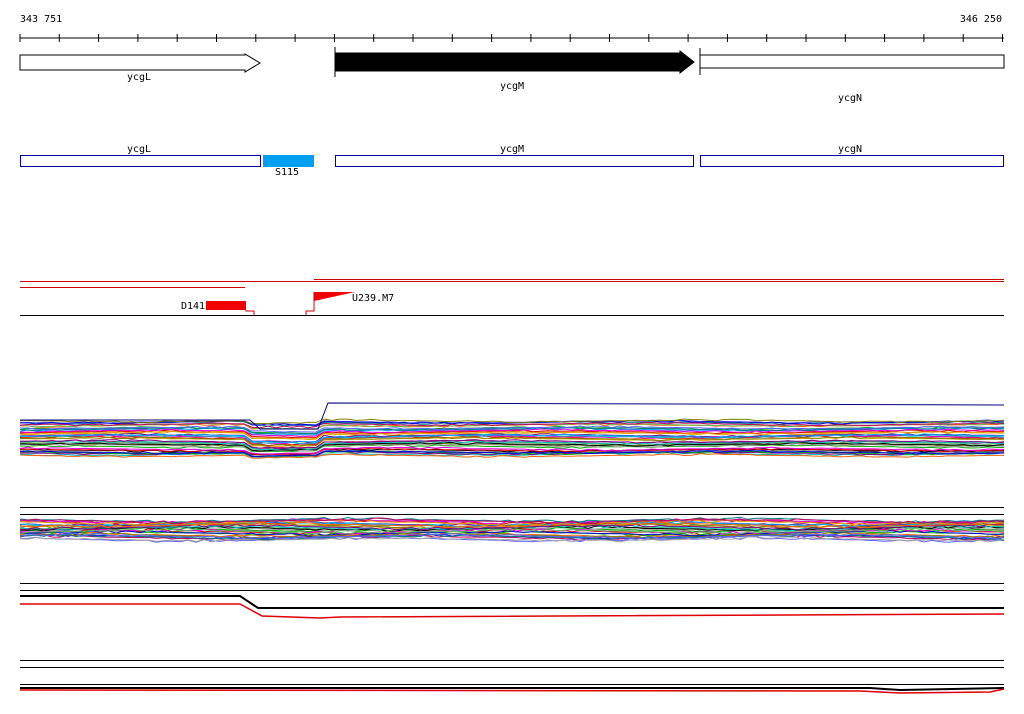 The height and width of the screenshot is (714, 1024). What do you see at coordinates (288, 161) in the screenshot?
I see `feature-block` at bounding box center [288, 161].